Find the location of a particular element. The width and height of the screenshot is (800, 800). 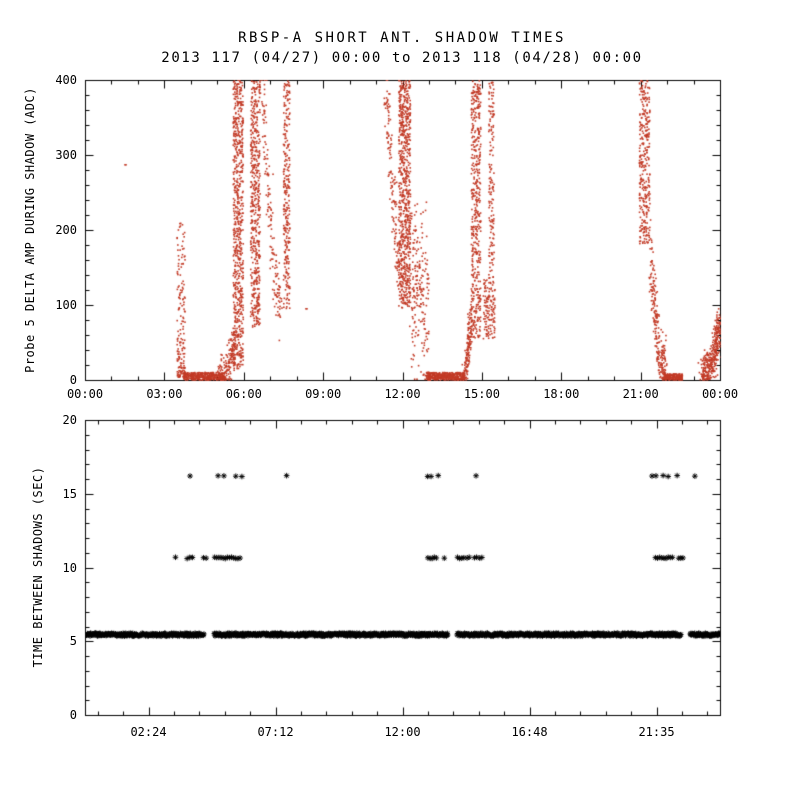

bottom-y-axis-label: TIME BETWEEN SHADOWS (SEC) is located at coordinates (38, 567).